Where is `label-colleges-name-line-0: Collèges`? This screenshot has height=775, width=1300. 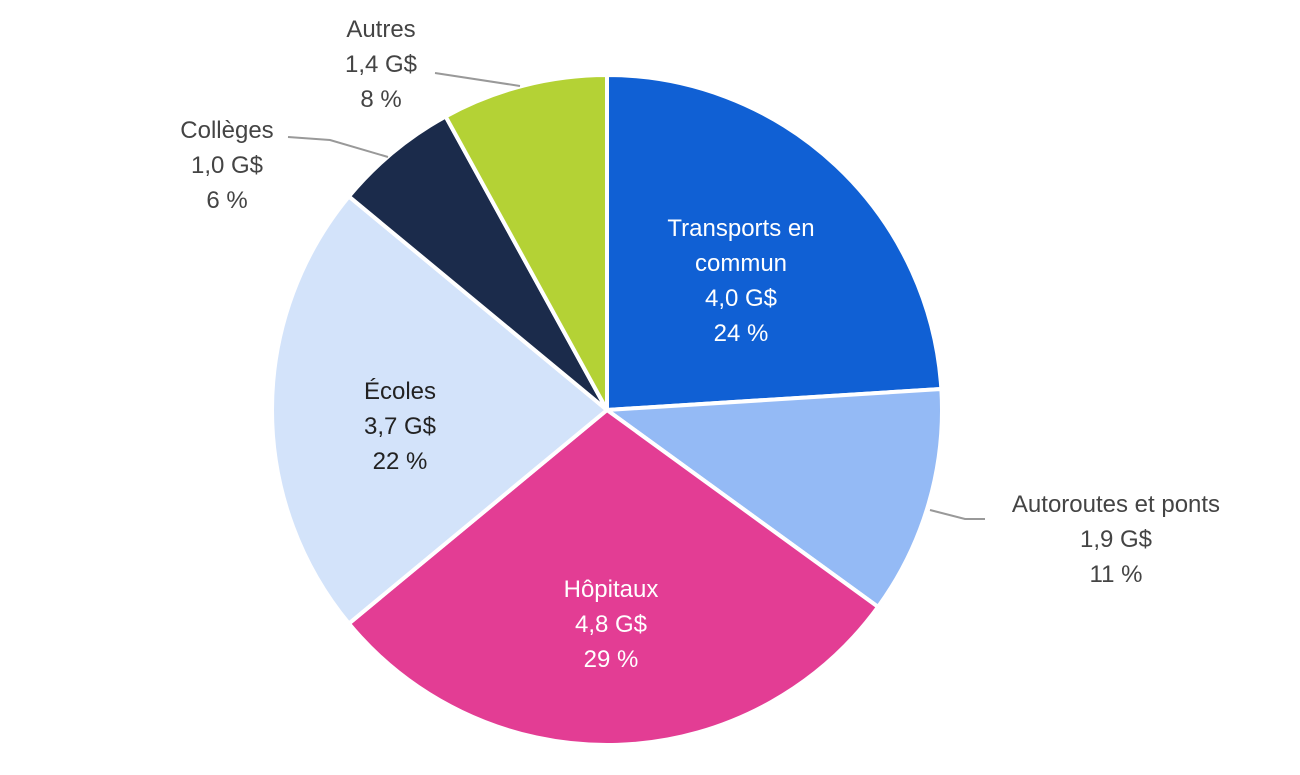
label-colleges-name-line-0: Collèges is located at coordinates (226, 130).